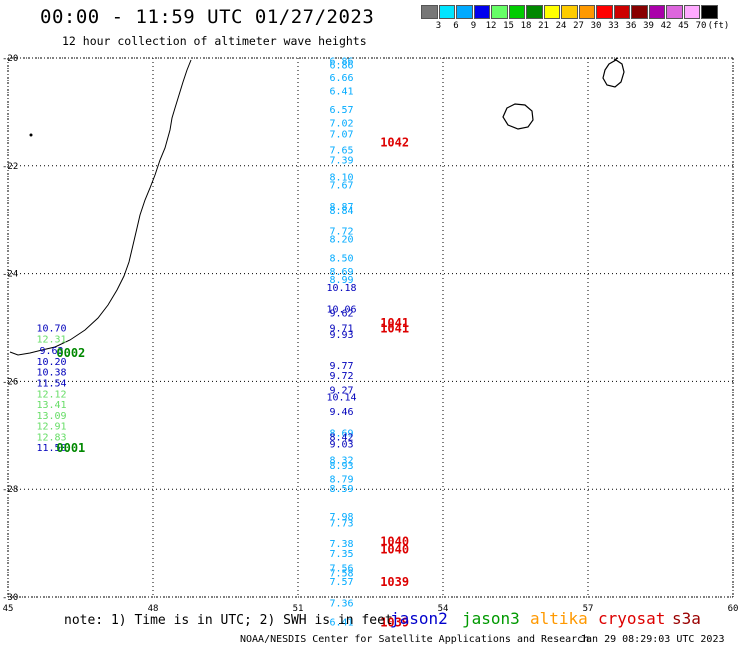  Describe the element at coordinates (51, 394) in the screenshot. I see `wave-height-value: 12.12` at that location.